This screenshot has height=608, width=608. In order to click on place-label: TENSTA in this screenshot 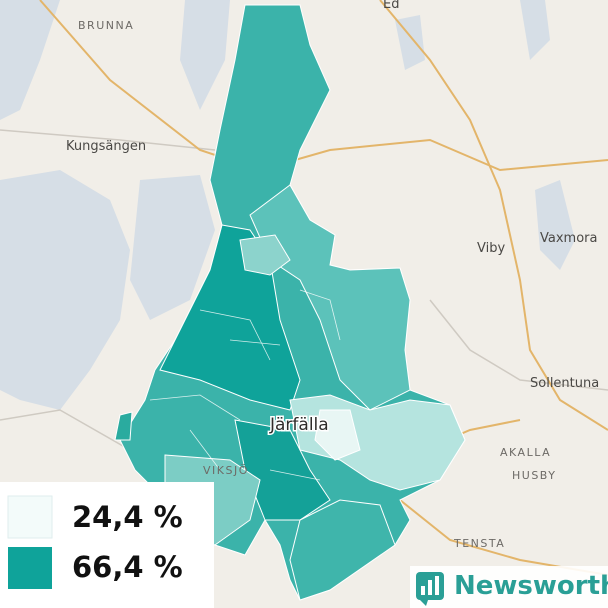, I will do `click(479, 543)`.